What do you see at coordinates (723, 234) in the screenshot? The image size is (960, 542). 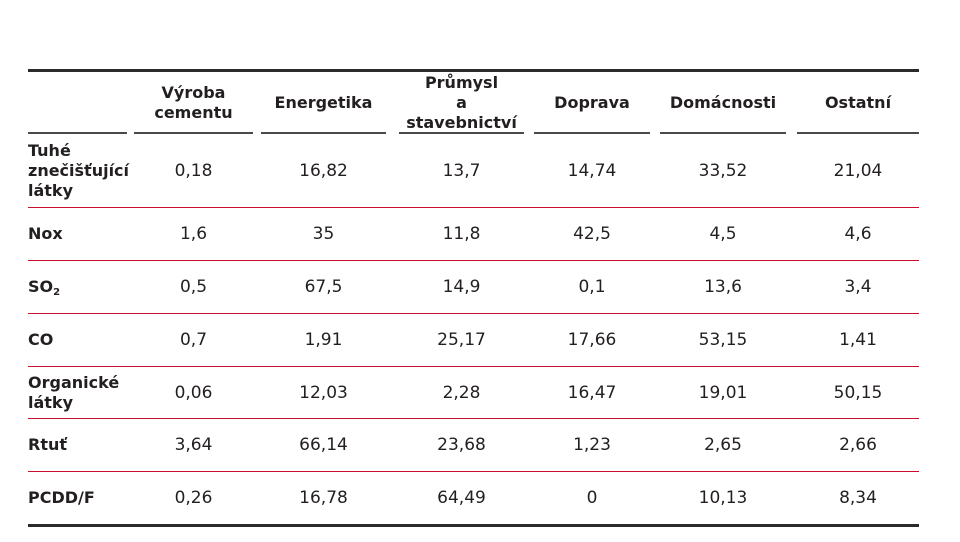 I see `table-cell: 4,5` at bounding box center [723, 234].